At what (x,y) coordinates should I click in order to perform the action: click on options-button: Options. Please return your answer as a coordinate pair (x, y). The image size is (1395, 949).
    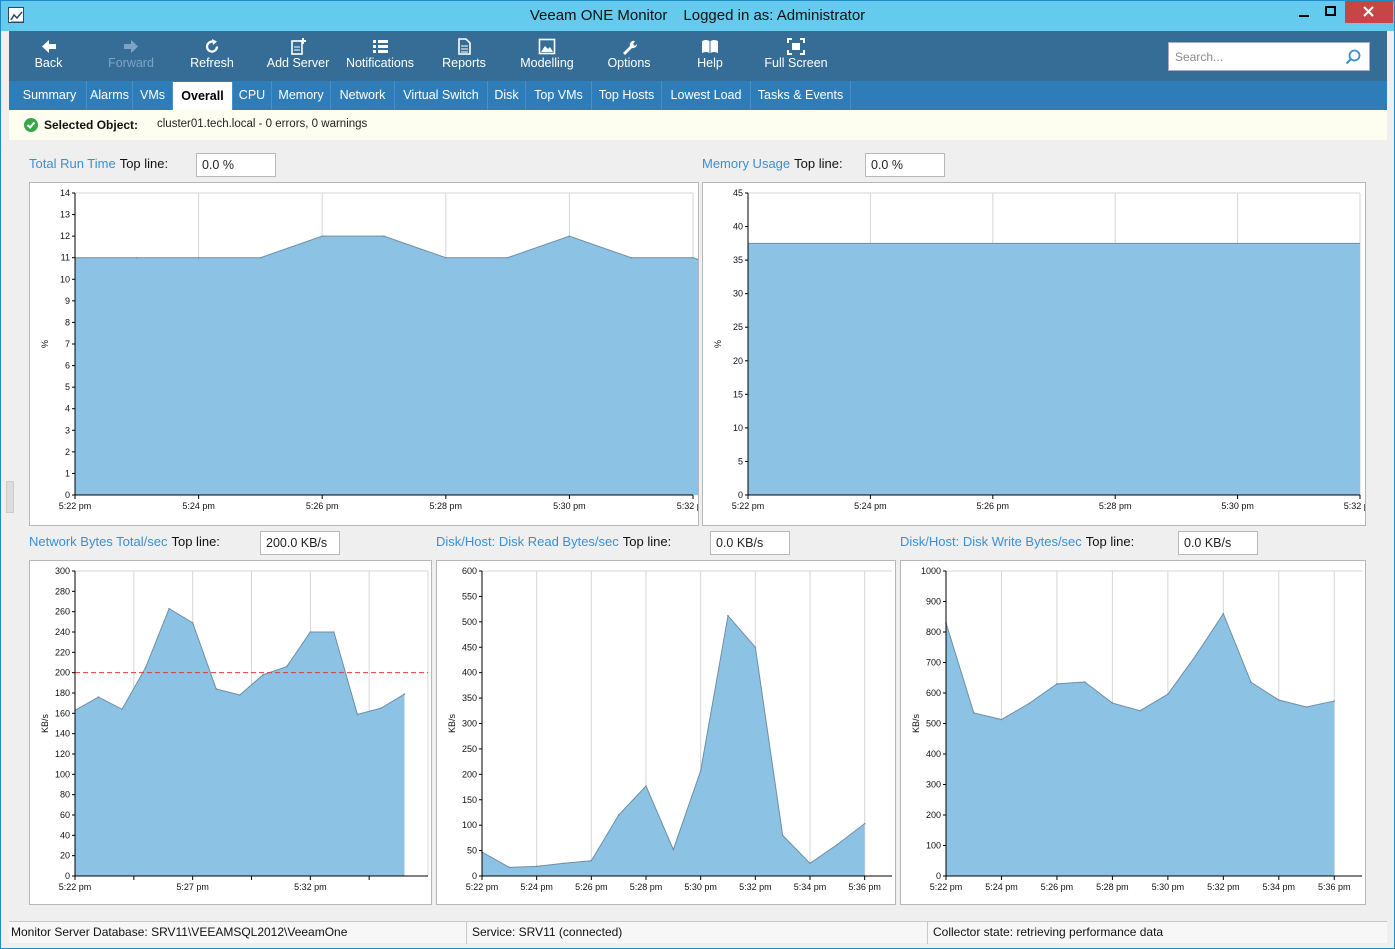
    Looking at the image, I should click on (629, 56).